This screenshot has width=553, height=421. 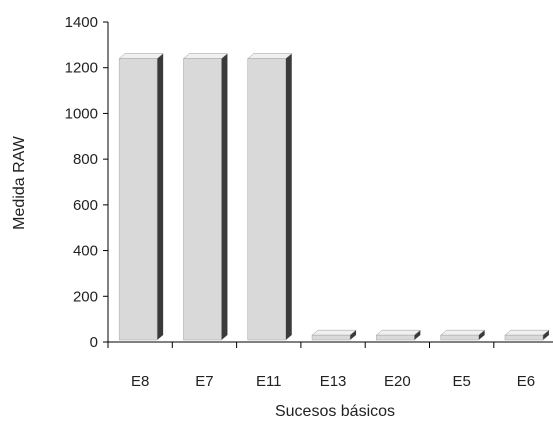 I want to click on bar-E7, so click(x=205, y=197).